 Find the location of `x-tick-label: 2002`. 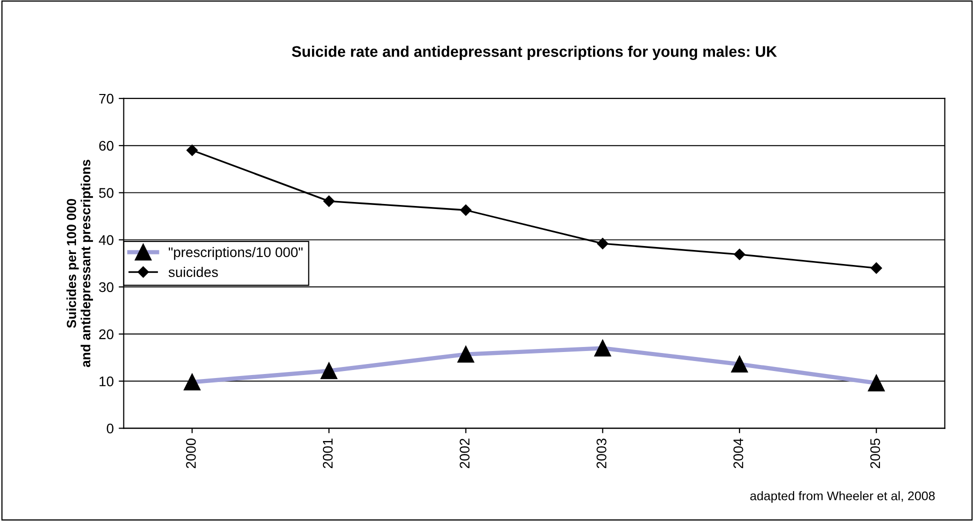

x-tick-label: 2002 is located at coordinates (465, 453).